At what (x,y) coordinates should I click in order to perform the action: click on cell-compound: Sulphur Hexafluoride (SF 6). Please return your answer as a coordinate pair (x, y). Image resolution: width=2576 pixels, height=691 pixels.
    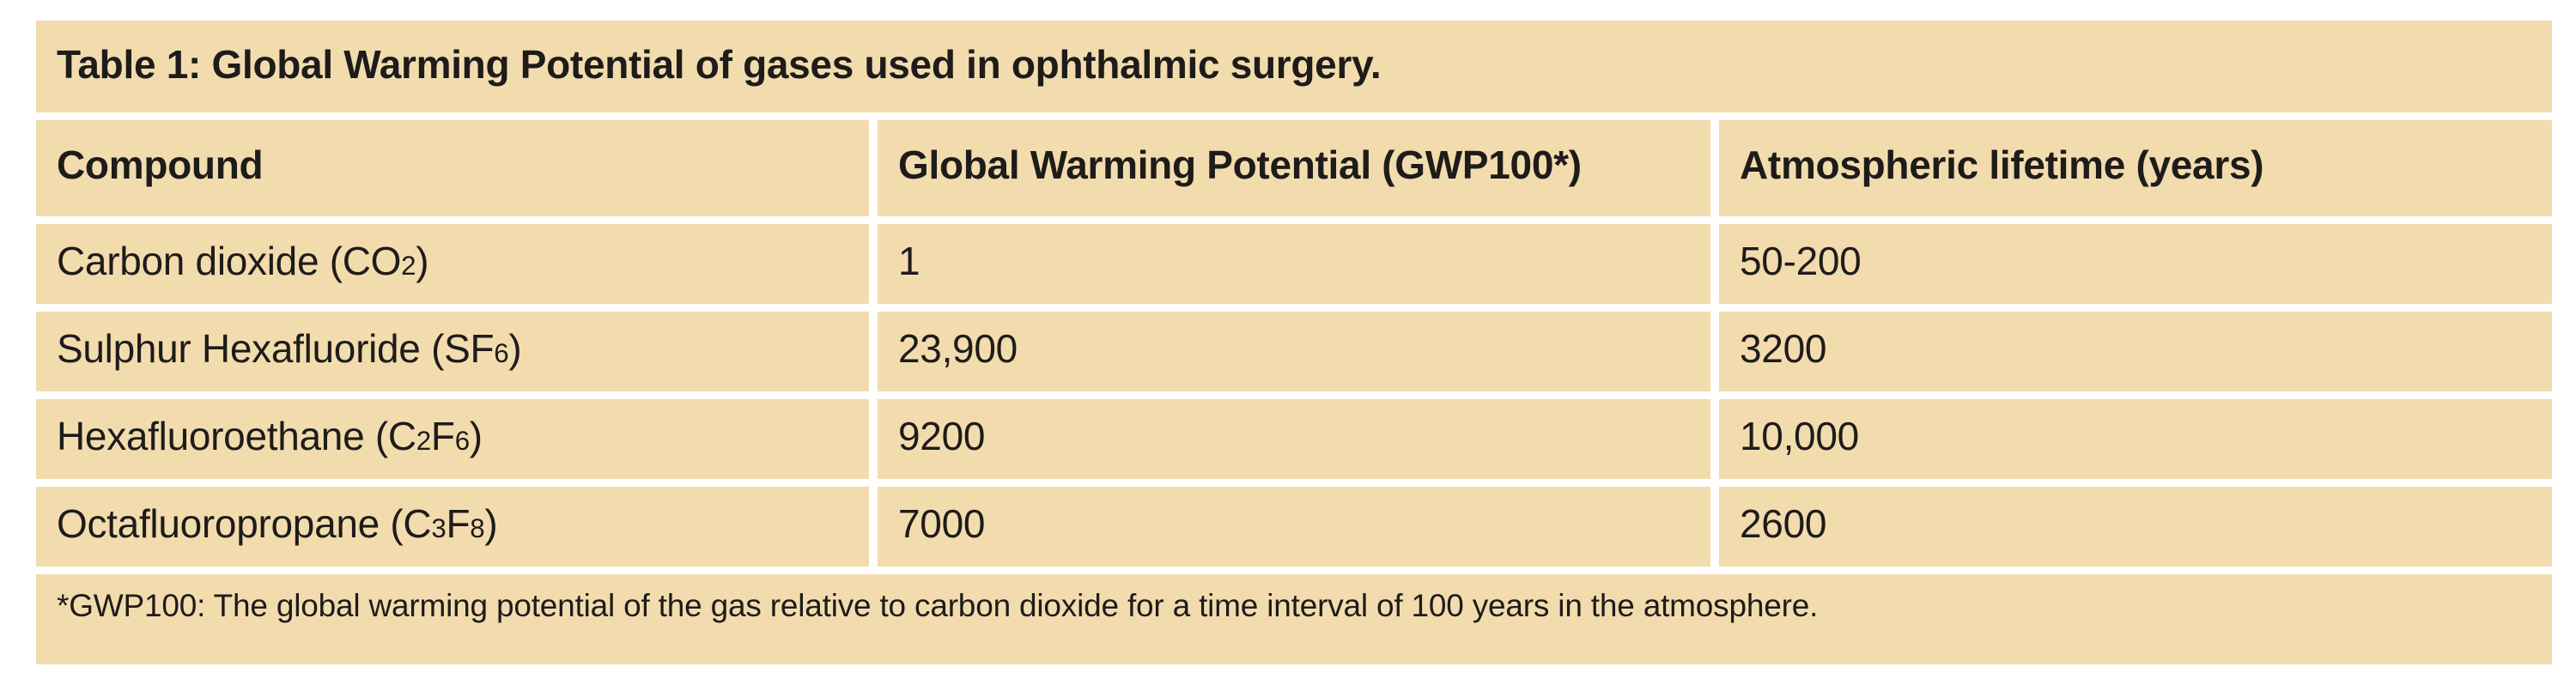
    Looking at the image, I should click on (452, 351).